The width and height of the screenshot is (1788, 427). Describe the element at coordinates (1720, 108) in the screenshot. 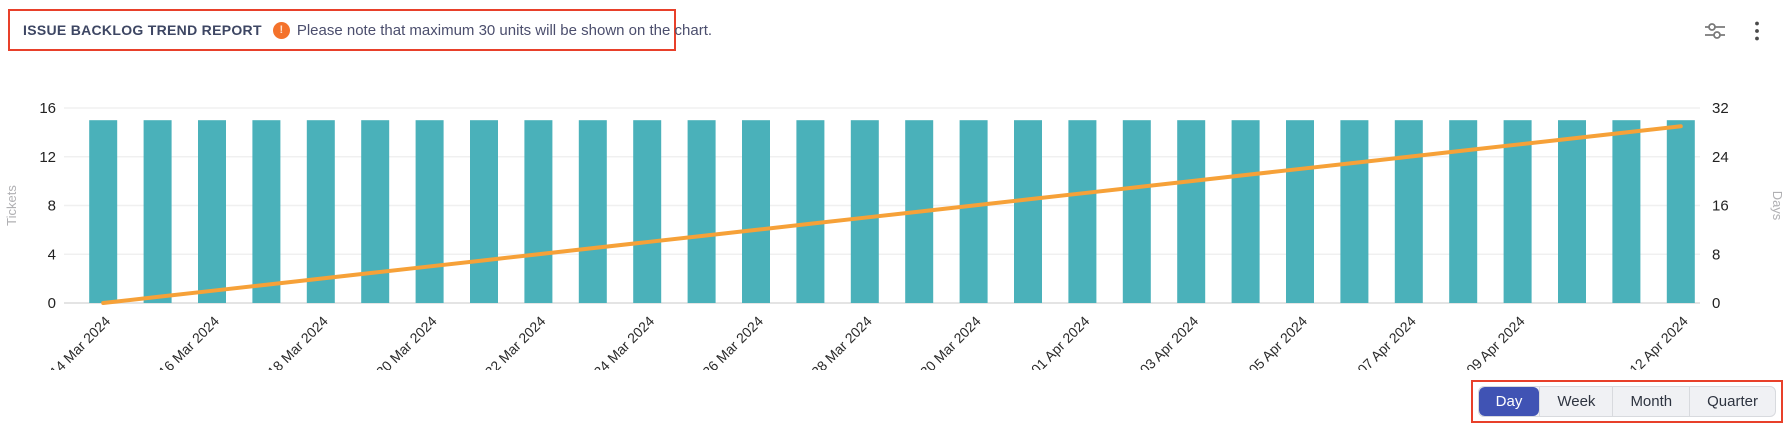

I see `right-axis-tick: 32` at that location.